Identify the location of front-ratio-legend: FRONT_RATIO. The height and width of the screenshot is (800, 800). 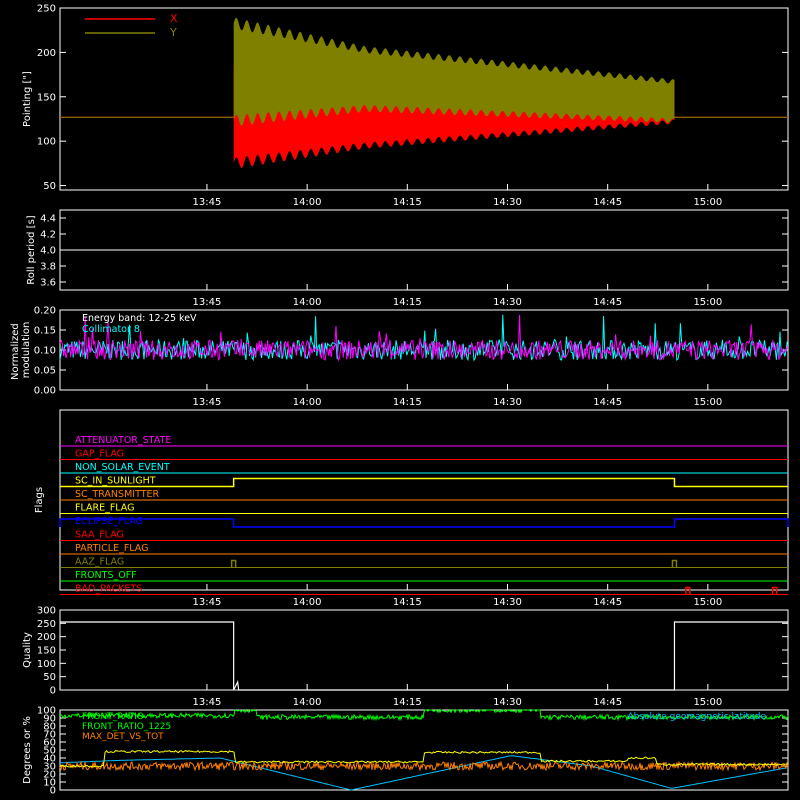
(113, 717).